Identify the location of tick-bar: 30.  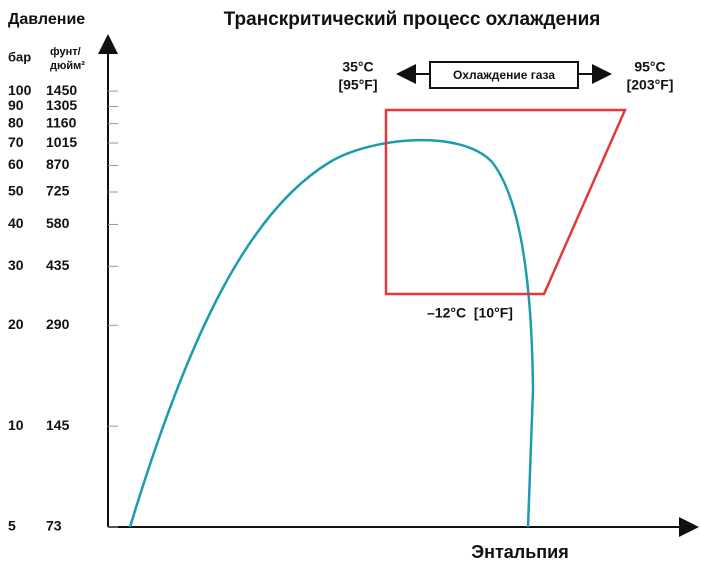
(16, 265).